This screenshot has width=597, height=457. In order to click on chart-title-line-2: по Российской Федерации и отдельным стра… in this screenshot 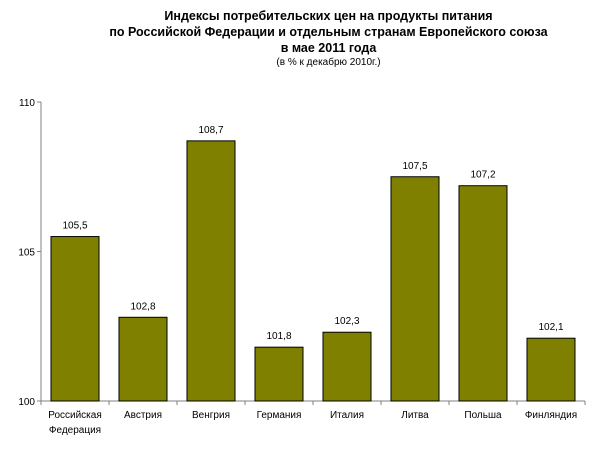, I will do `click(328, 32)`.